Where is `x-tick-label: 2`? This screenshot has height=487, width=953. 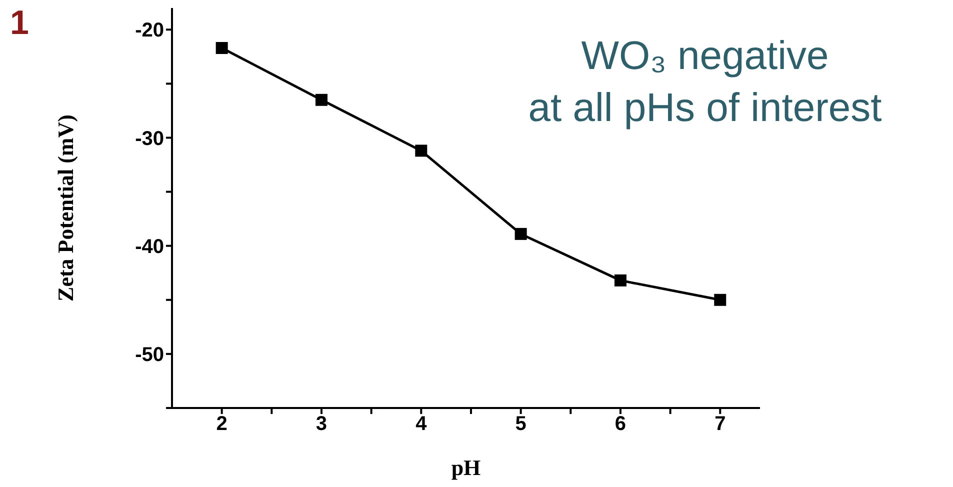
x-tick-label: 2 is located at coordinates (222, 424).